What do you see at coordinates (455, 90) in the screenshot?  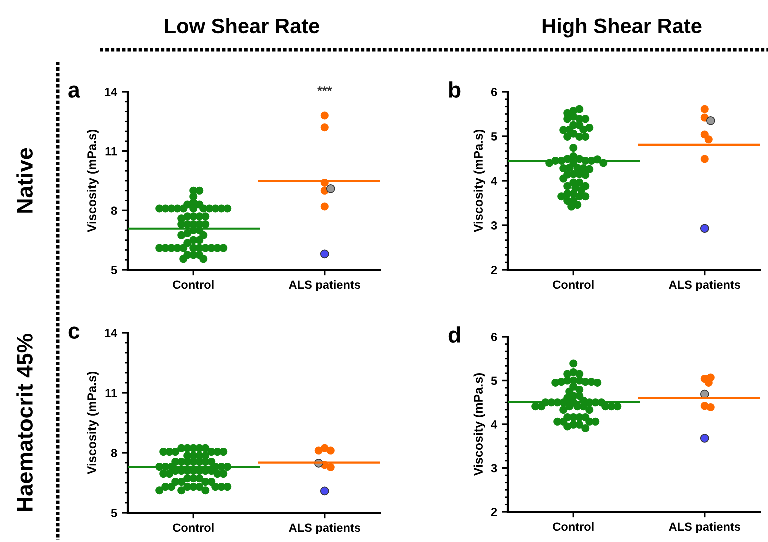 I see `text: b` at bounding box center [455, 90].